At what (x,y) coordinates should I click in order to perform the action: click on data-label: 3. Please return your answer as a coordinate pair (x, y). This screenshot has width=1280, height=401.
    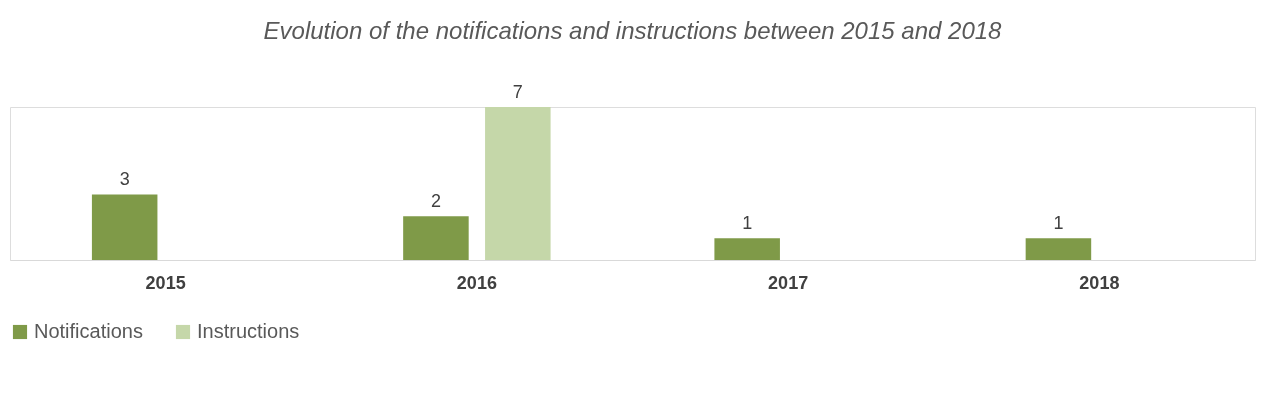
    Looking at the image, I should click on (124, 179).